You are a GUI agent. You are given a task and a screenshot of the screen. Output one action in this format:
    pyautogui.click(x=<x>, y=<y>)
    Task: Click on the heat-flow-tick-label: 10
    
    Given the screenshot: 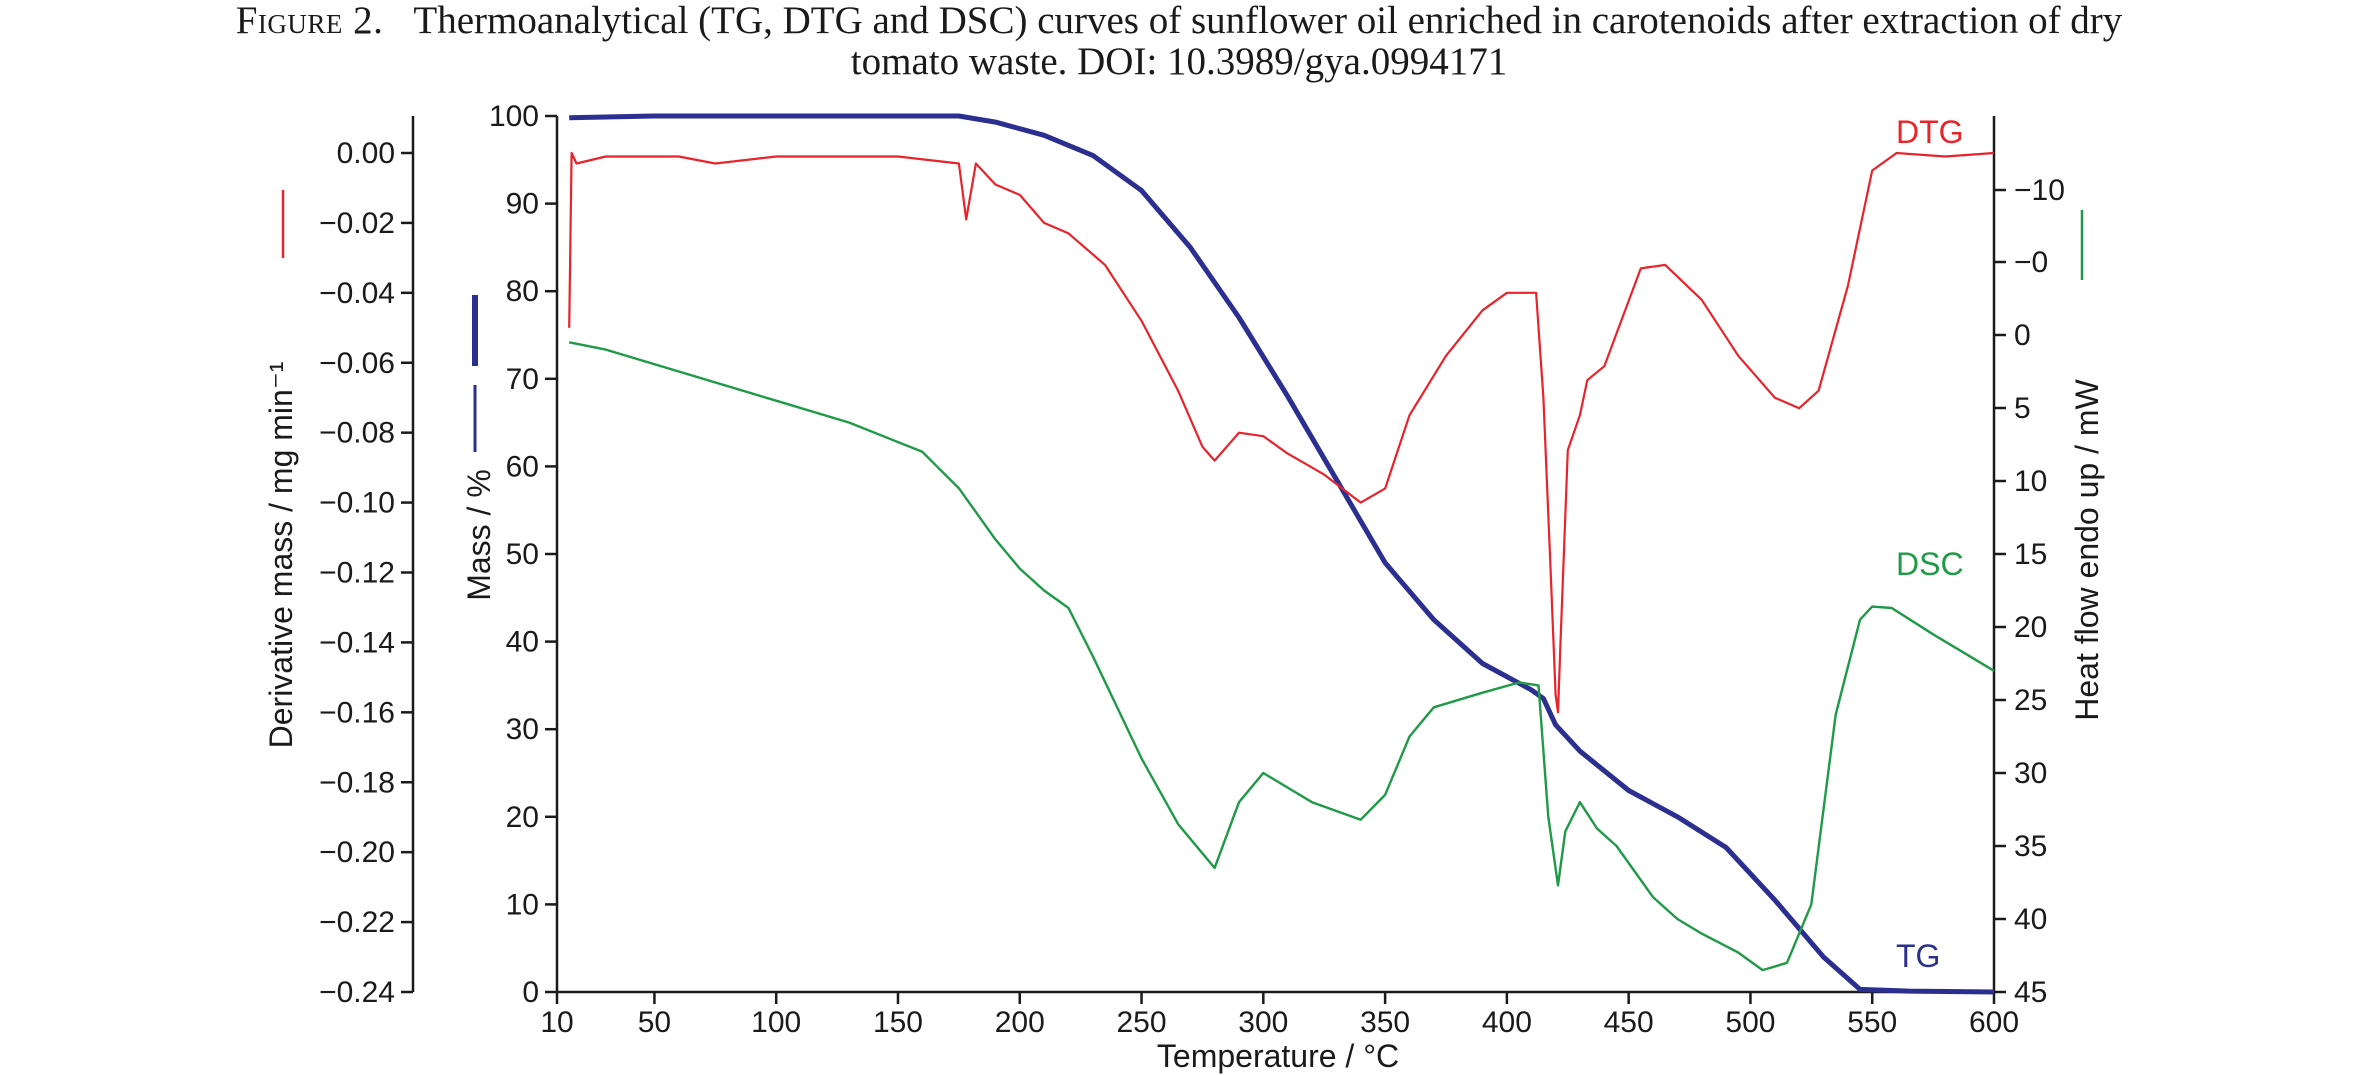 What is the action you would take?
    pyautogui.click(x=2030, y=481)
    